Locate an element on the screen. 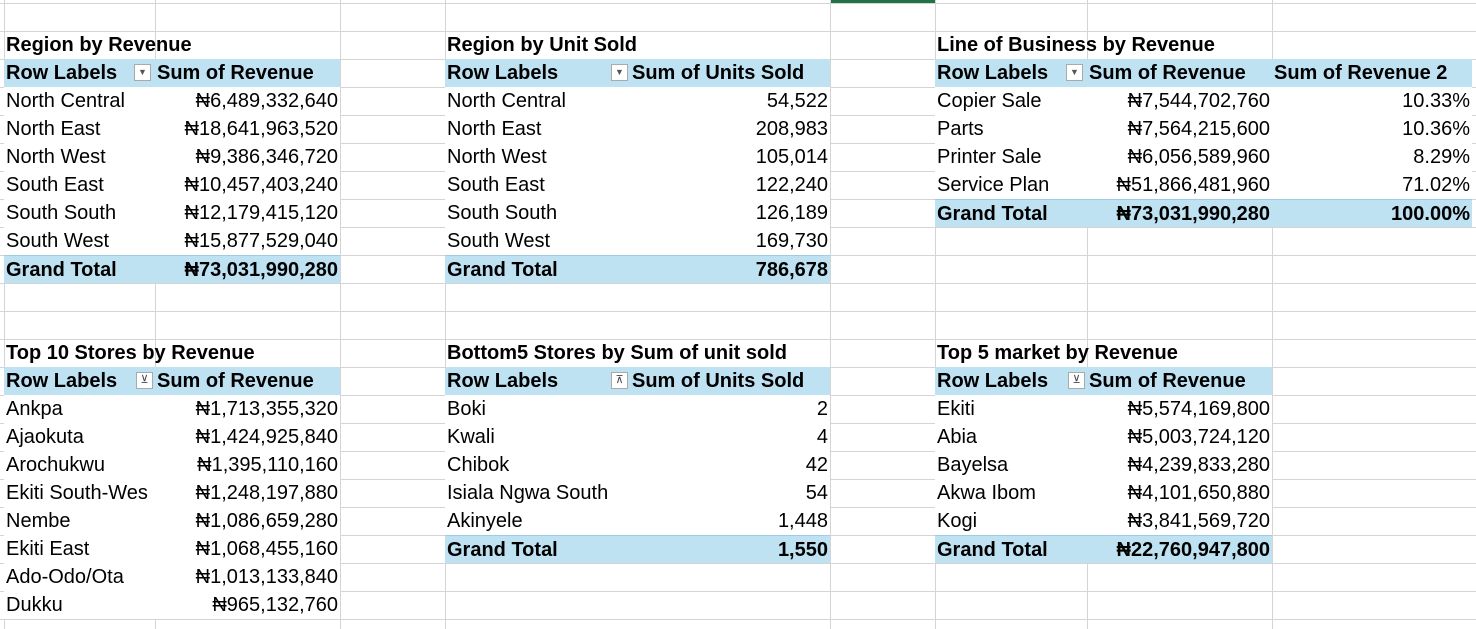 The width and height of the screenshot is (1476, 629). table-row: Boki 2 is located at coordinates (637, 409).